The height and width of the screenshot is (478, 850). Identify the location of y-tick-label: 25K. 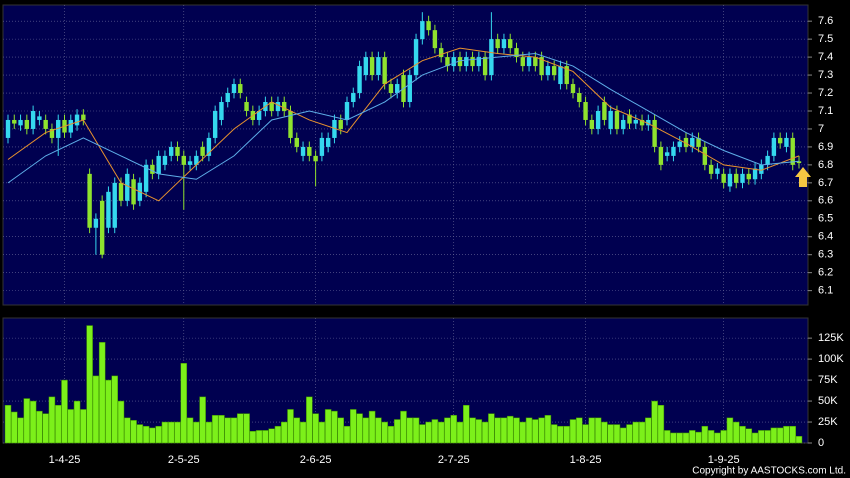
(828, 422).